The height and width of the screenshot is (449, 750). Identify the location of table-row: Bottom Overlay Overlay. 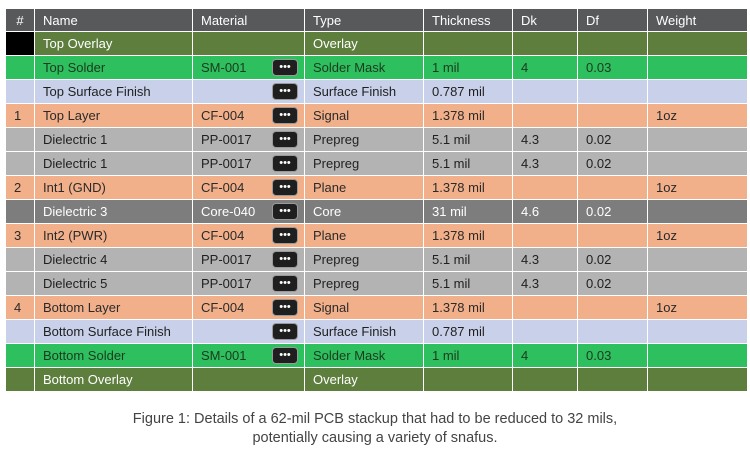
(376, 379).